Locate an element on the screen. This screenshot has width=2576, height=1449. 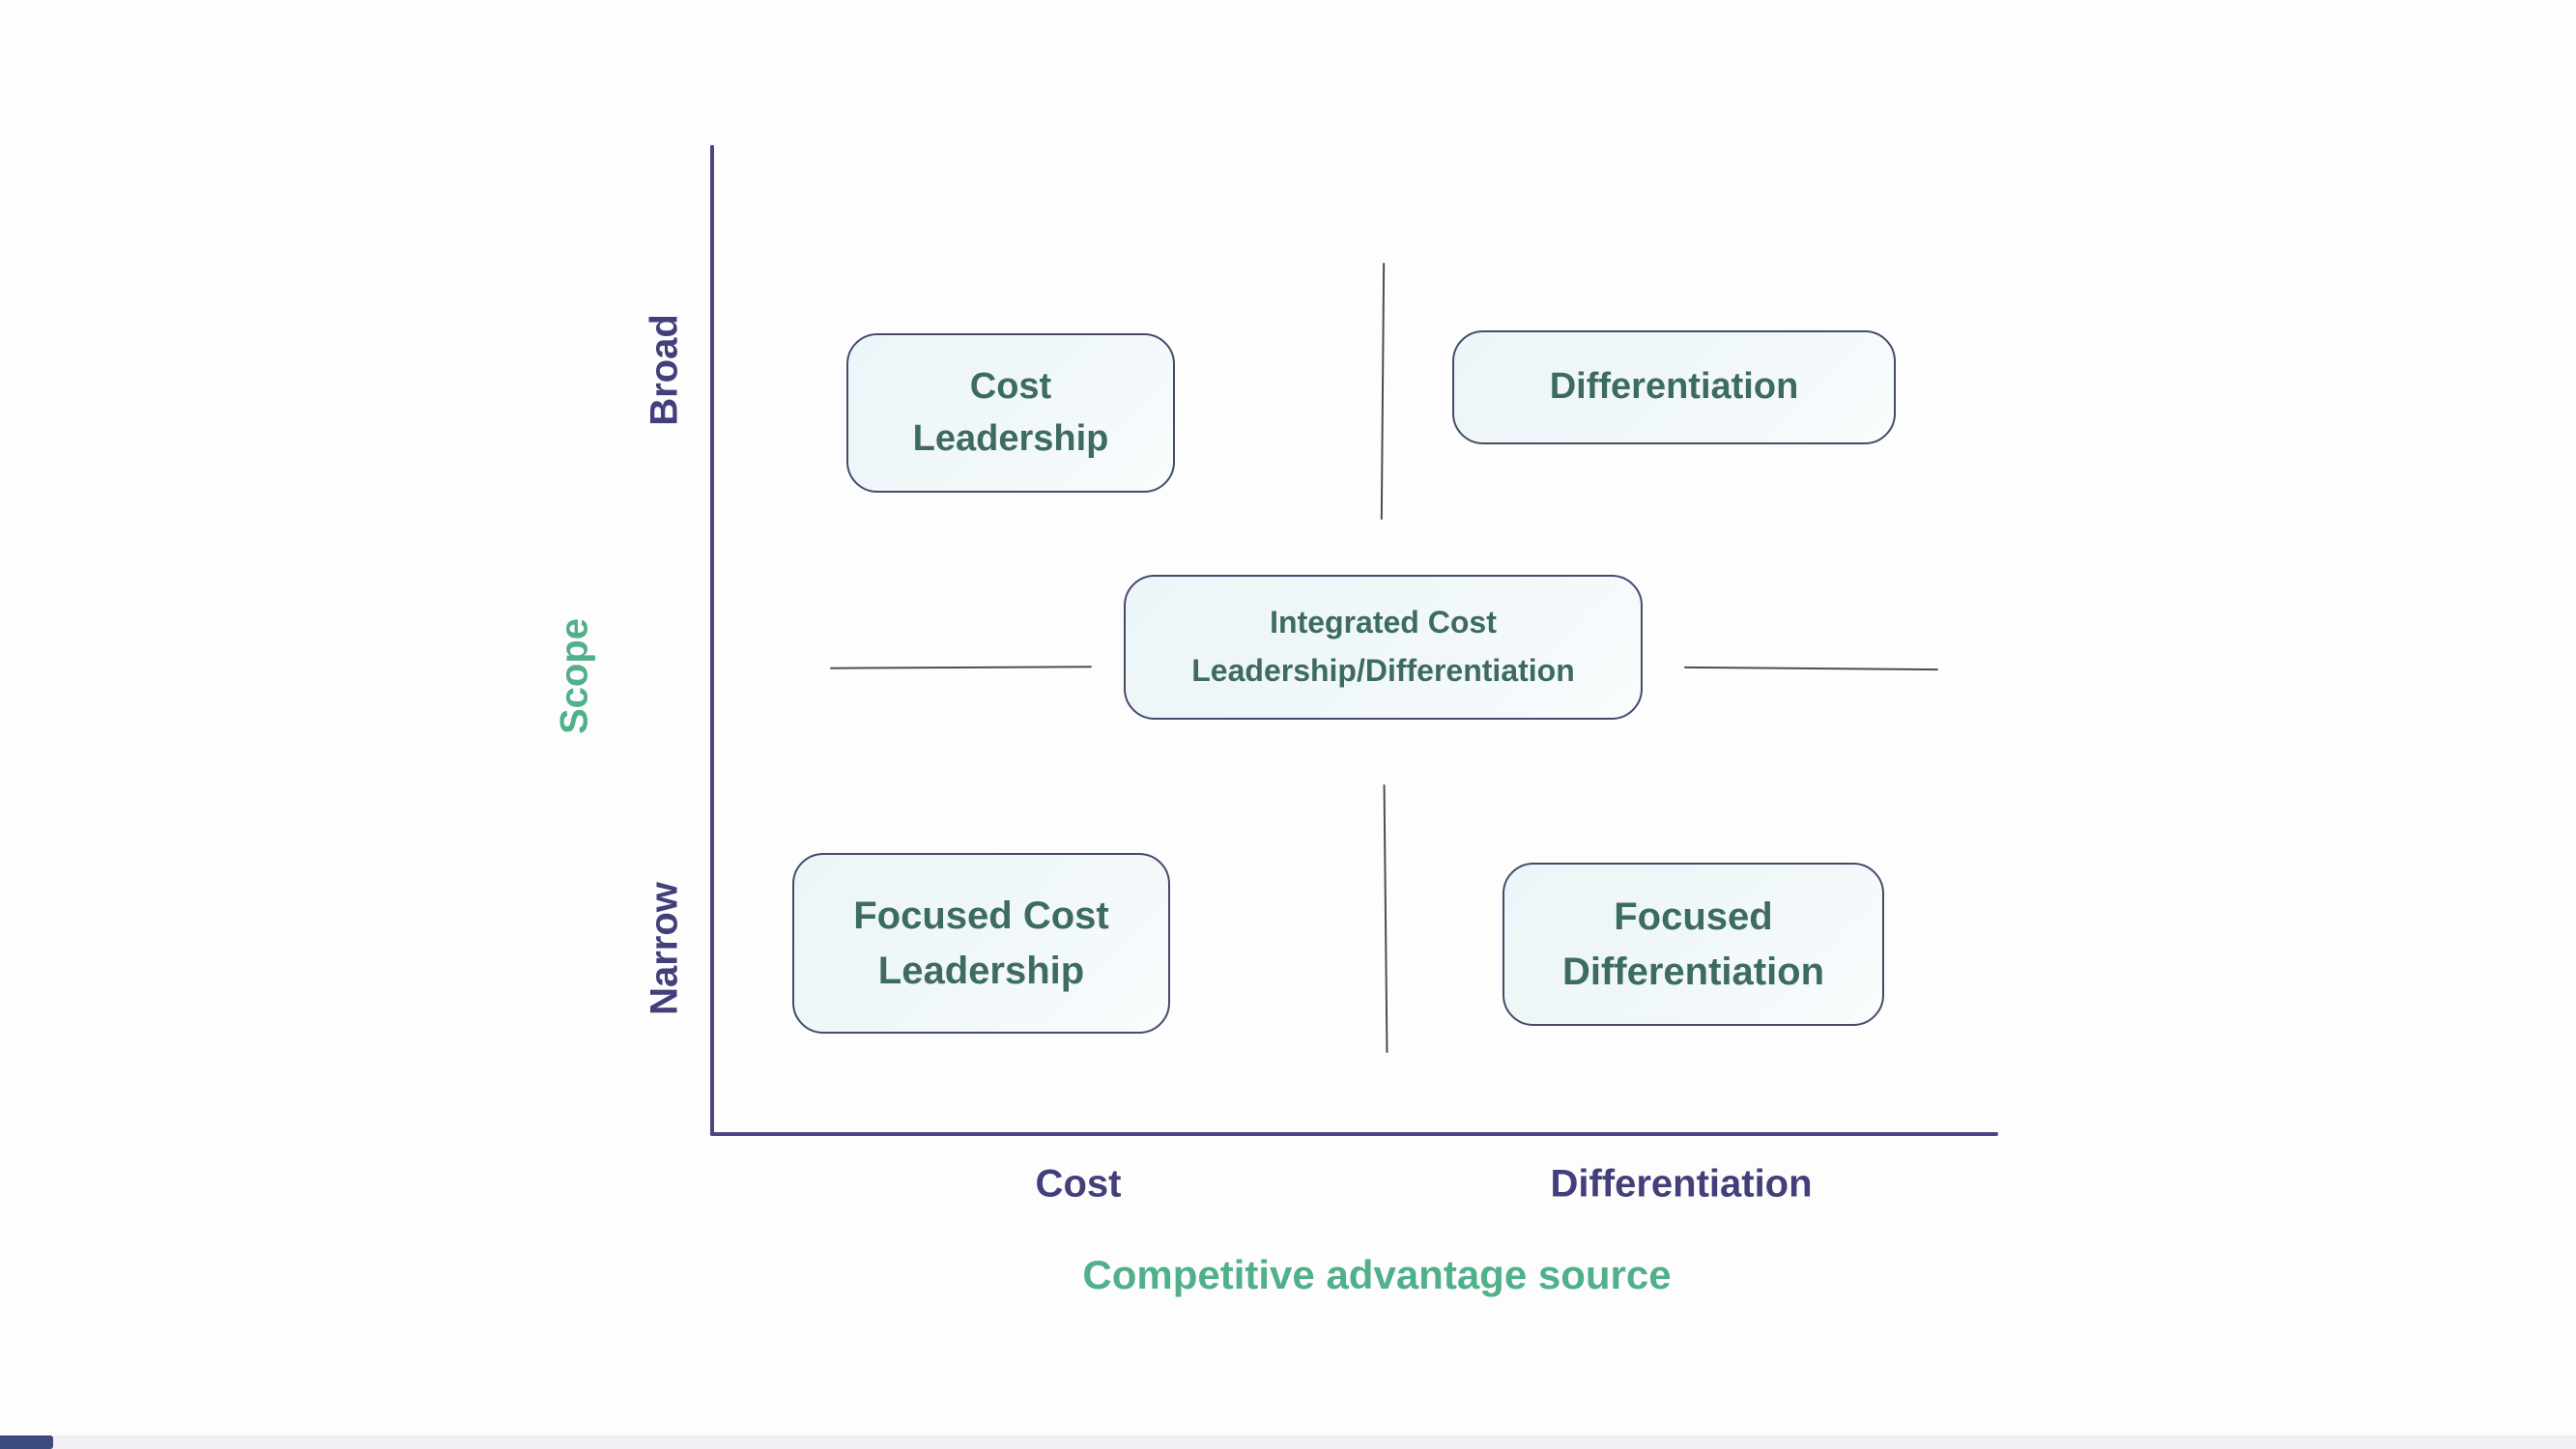
box-focused-differentiation: Focused Differentiation is located at coordinates (1694, 944).